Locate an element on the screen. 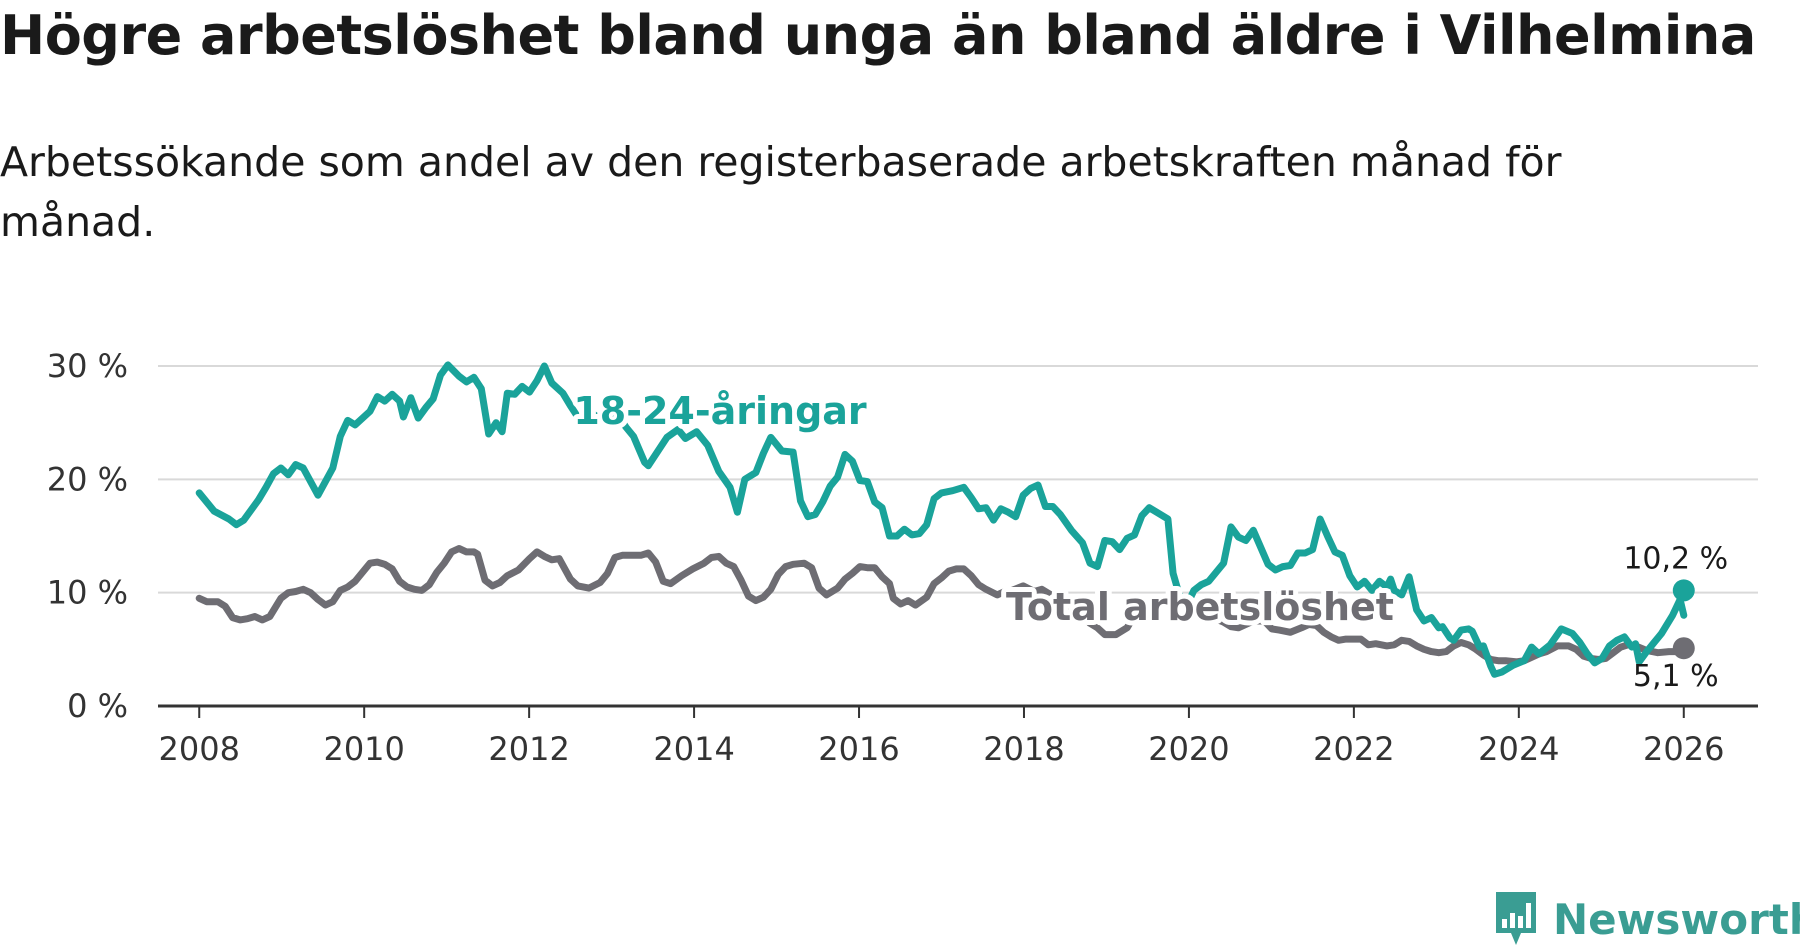 The width and height of the screenshot is (1800, 950). y-tick-label: 30 % is located at coordinates (87, 366).